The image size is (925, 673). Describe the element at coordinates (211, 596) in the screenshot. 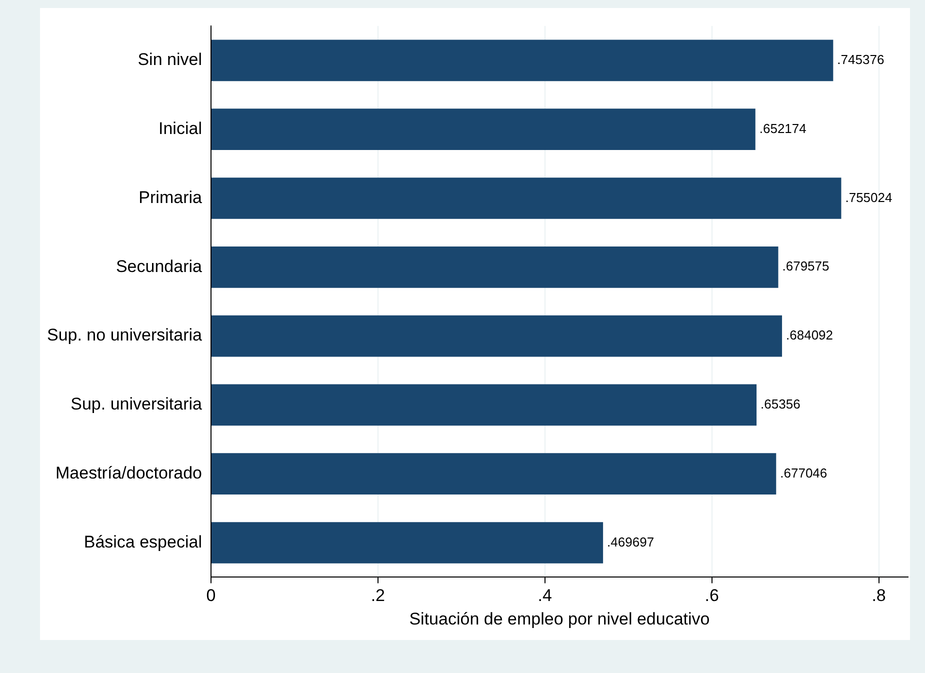

I see `x-tick-label: 0` at that location.